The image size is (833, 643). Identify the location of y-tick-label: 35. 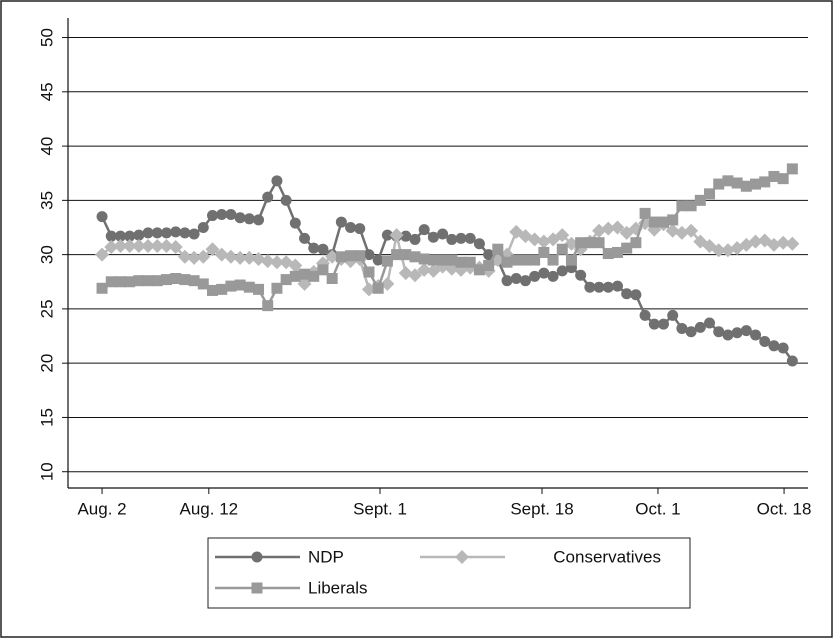
(46, 200).